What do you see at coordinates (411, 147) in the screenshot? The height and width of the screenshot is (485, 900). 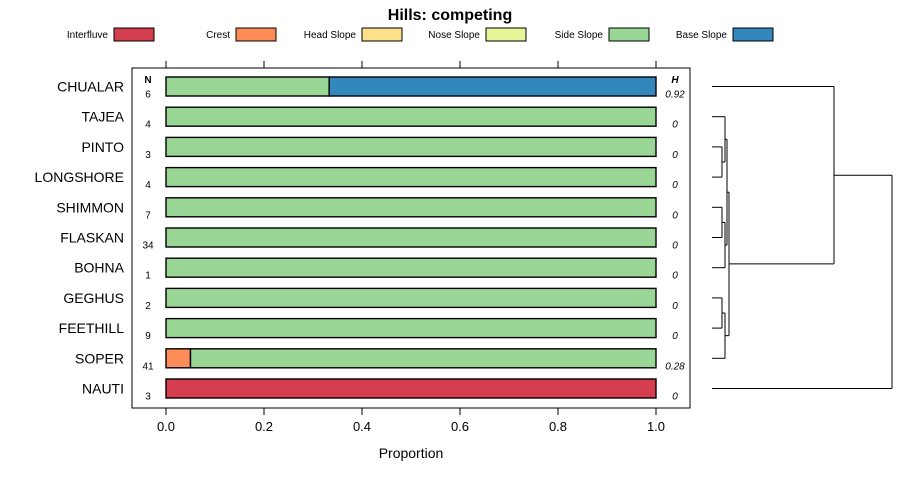 I see `bar-pinto-side-slope` at bounding box center [411, 147].